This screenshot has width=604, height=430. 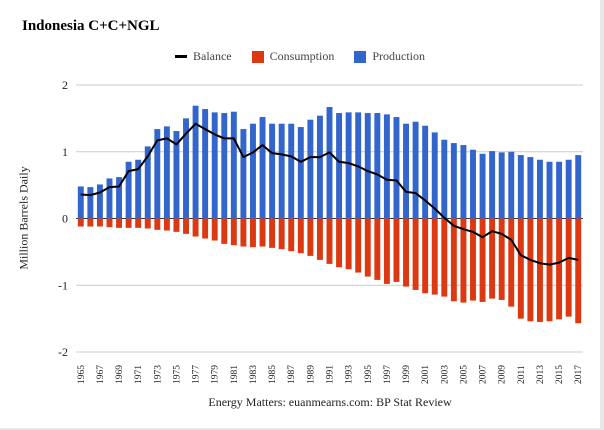 What do you see at coordinates (203, 56) in the screenshot?
I see `legend-item-balance: Balance` at bounding box center [203, 56].